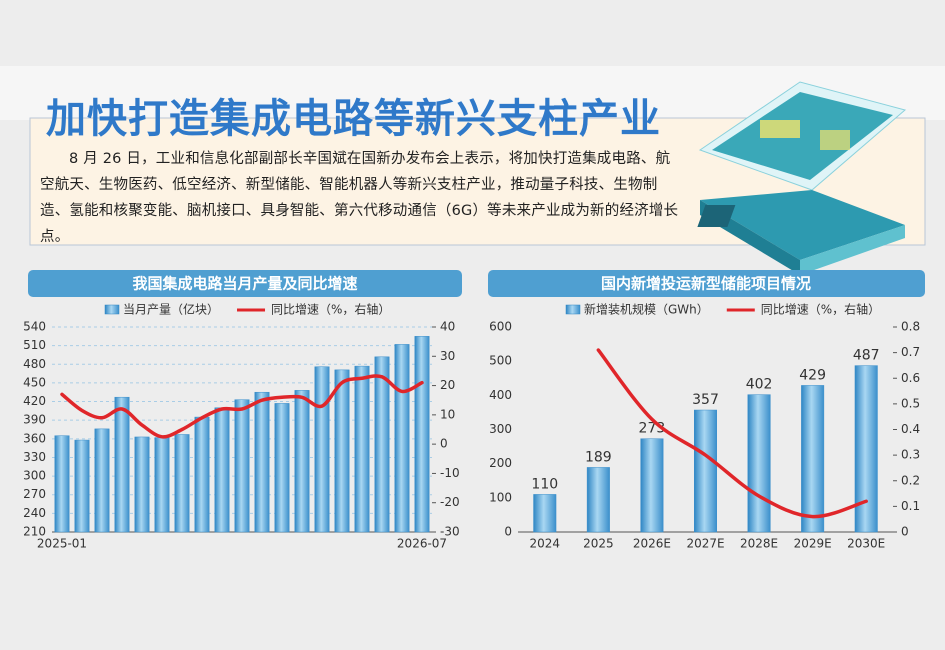  What do you see at coordinates (910, 506) in the screenshot?
I see `y2-tick-label: 0.1` at bounding box center [910, 506].